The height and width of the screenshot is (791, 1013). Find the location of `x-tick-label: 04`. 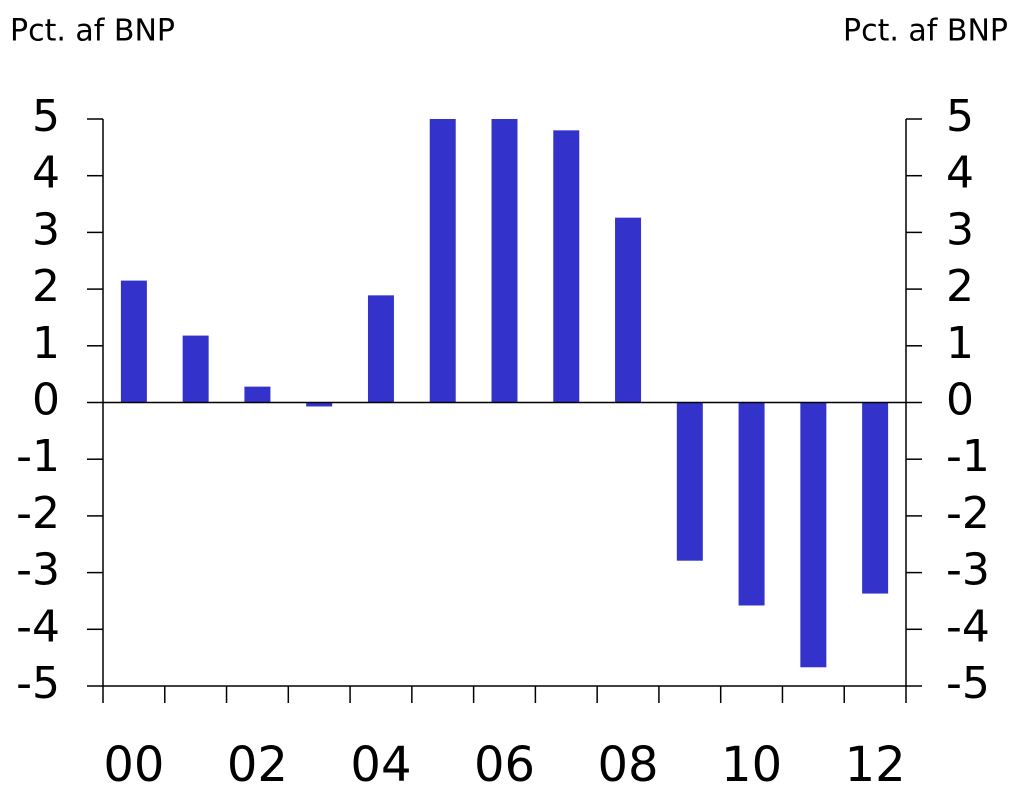

x-tick-label: 04 is located at coordinates (380, 764).